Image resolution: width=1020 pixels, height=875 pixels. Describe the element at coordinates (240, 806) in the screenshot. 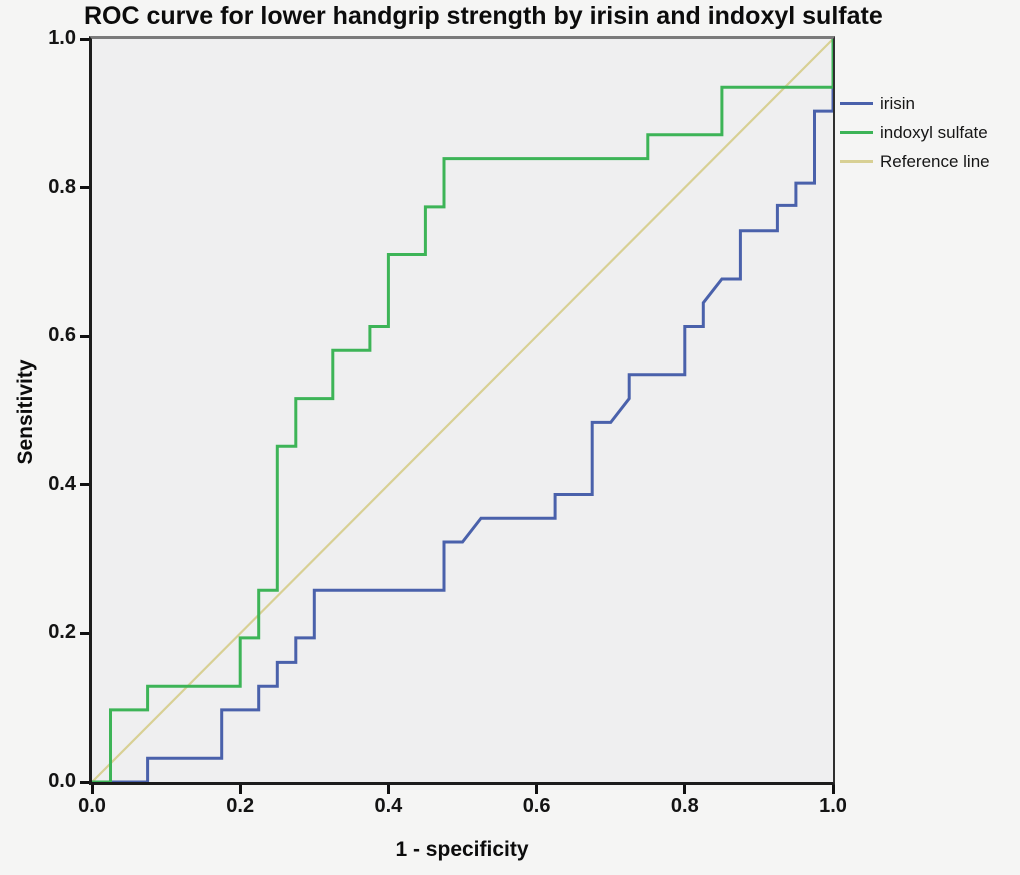

I see `x-tick-label: 0.2` at that location.